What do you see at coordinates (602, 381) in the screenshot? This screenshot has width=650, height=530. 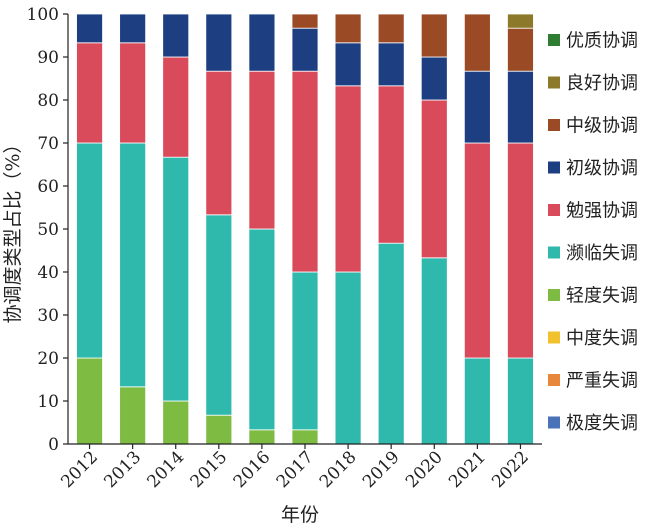 I see `legend-label: 严重失调` at bounding box center [602, 381].